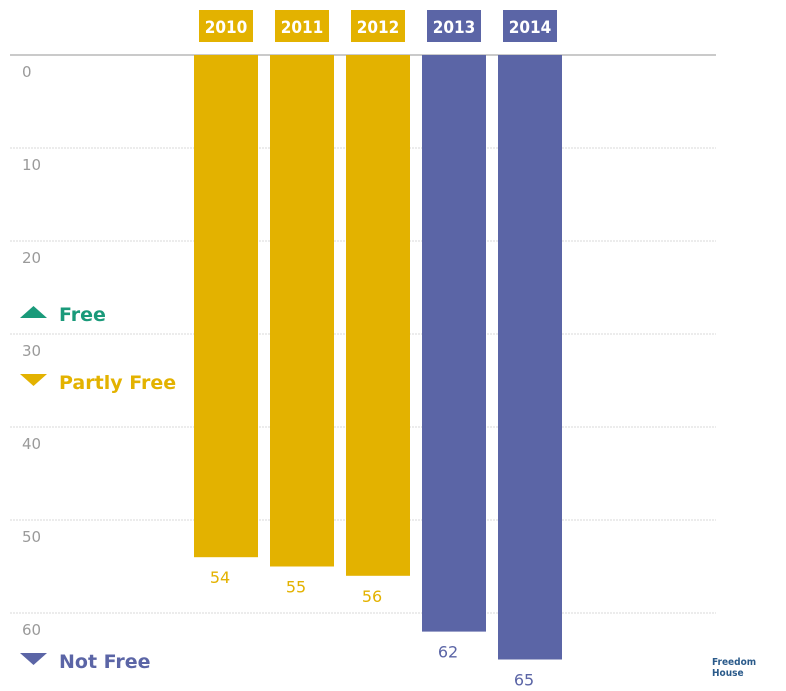 The width and height of the screenshot is (786, 691). I want to click on year-labels: 2010 2011 2012 2013 2014, so click(378, 26).